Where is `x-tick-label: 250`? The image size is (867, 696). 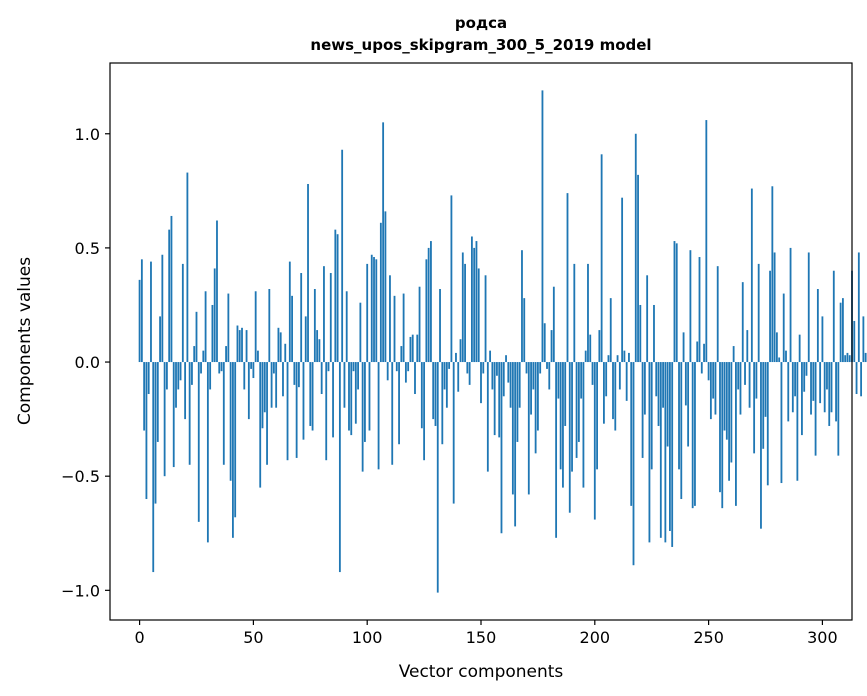 x-tick-label: 250 is located at coordinates (708, 637).